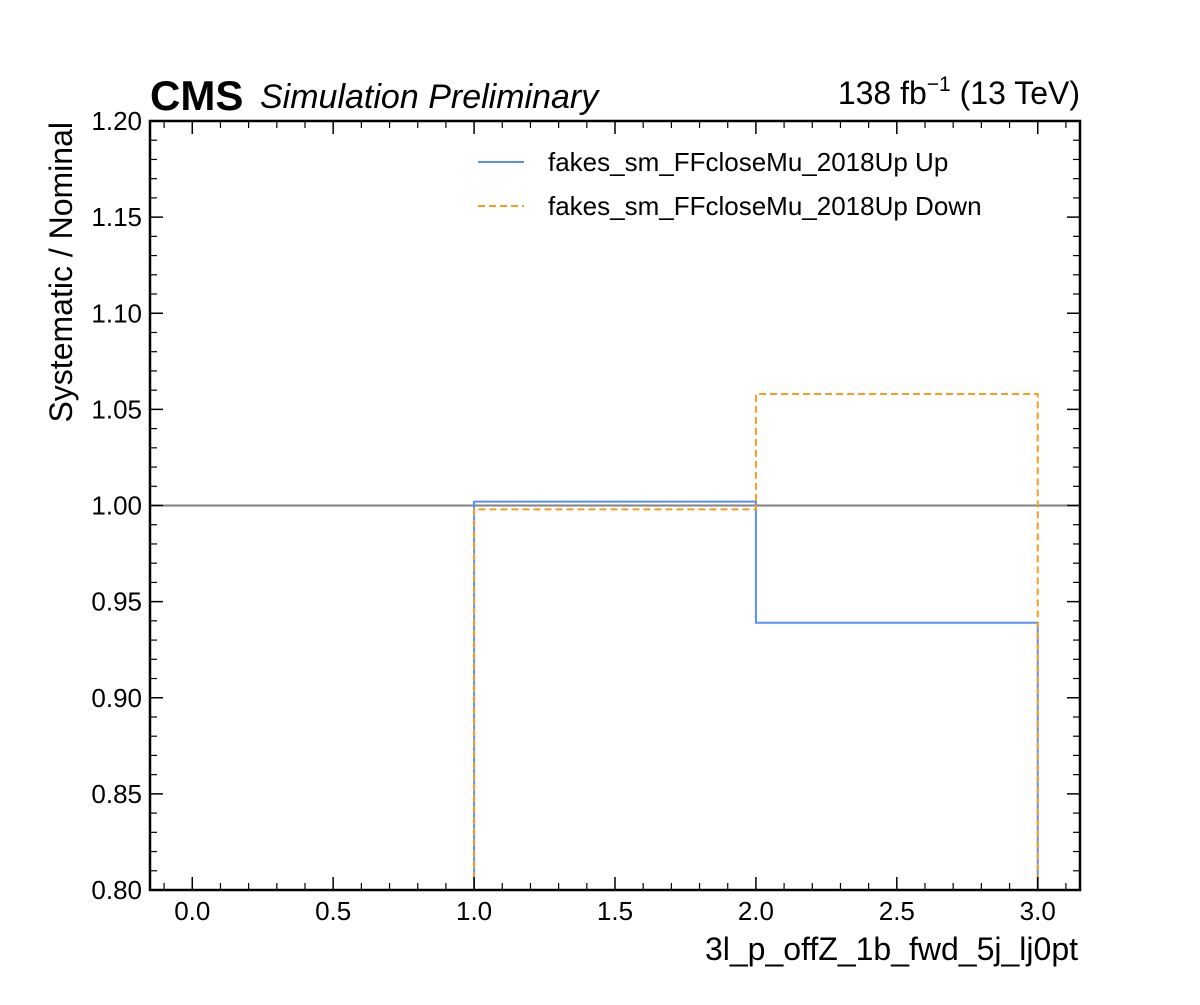 This screenshot has width=1200, height=1005. Describe the element at coordinates (116, 313) in the screenshot. I see `y-tick-label: 1.10` at that location.